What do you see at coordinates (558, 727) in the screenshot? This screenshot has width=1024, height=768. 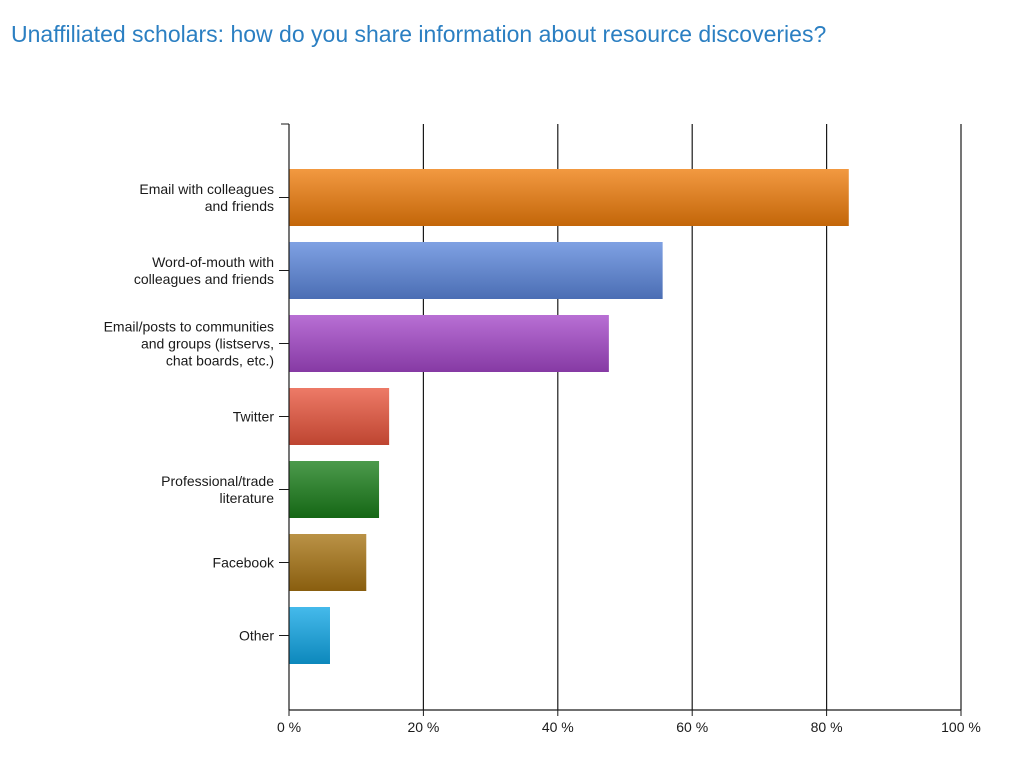 I see `x-tick-label: 40 %` at bounding box center [558, 727].